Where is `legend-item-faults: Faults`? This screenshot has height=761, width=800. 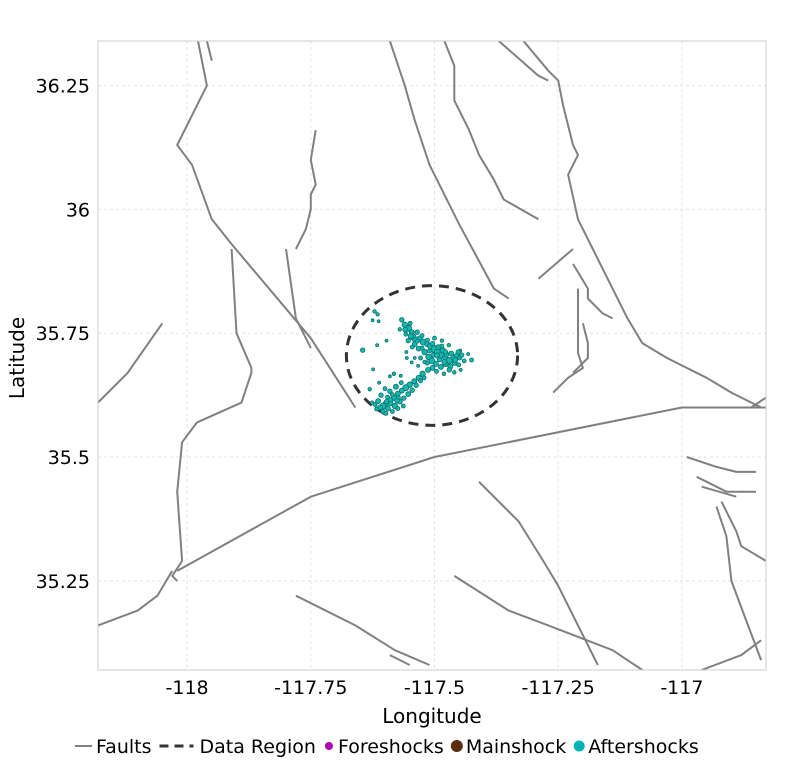 legend-item-faults: Faults is located at coordinates (113, 747).